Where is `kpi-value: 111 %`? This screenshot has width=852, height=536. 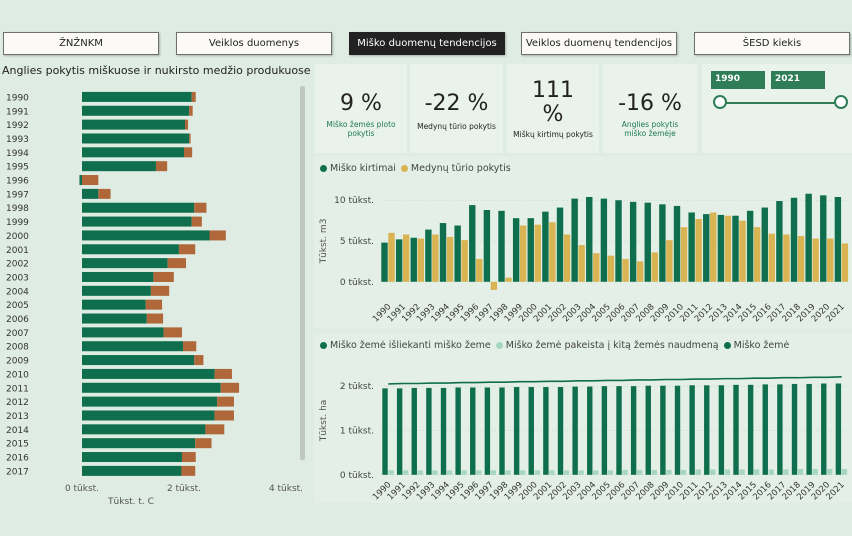 kpi-value: 111 % is located at coordinates (553, 102).